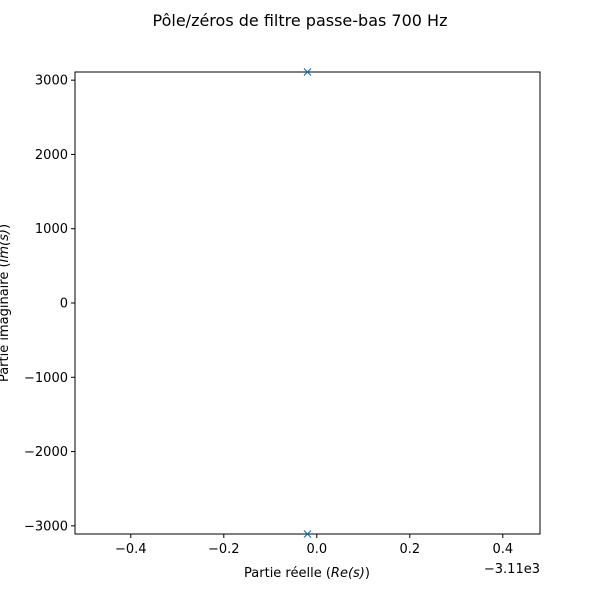  What do you see at coordinates (51, 155) in the screenshot?
I see `y-tick-label: 2000` at bounding box center [51, 155].